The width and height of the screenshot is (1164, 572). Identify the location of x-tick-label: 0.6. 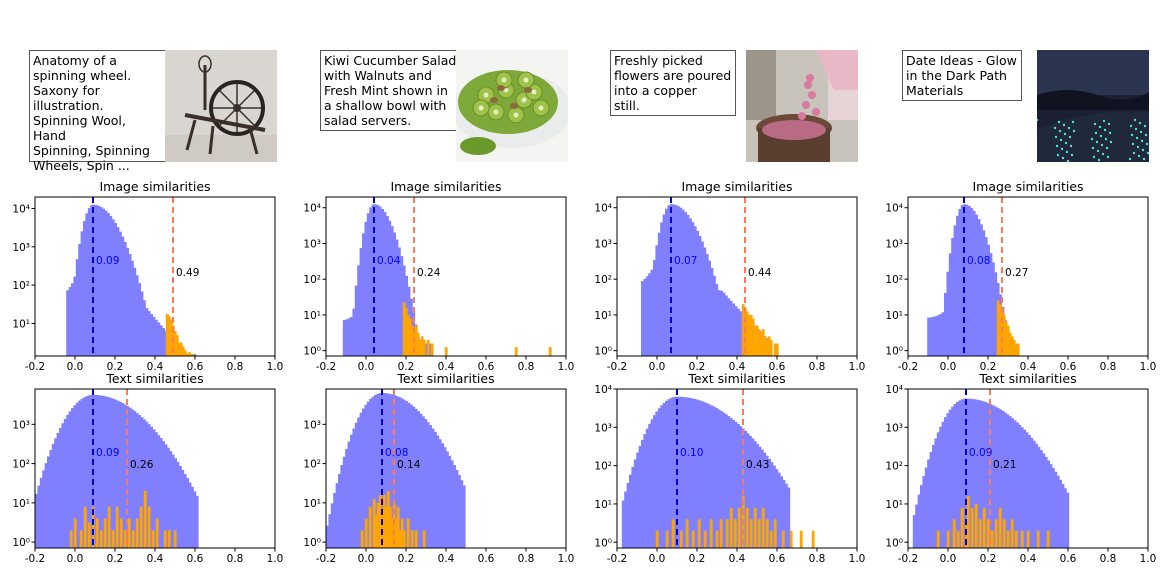
(777, 559).